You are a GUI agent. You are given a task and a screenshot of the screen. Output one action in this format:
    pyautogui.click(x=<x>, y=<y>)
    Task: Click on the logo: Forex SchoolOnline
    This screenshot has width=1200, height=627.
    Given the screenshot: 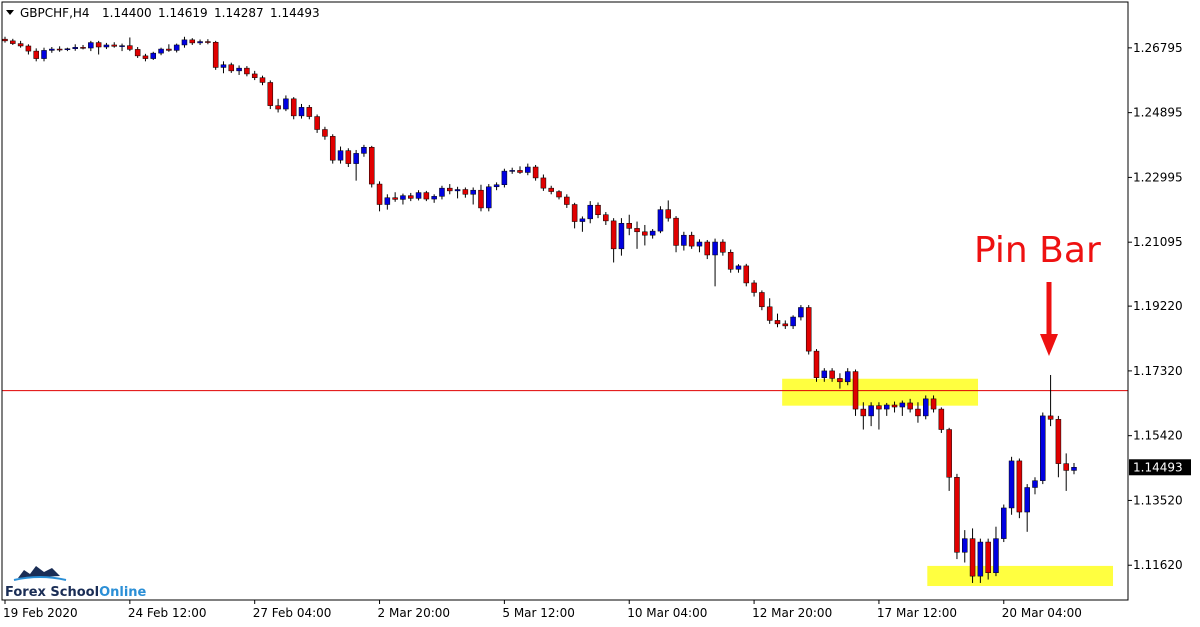 What is the action you would take?
    pyautogui.click(x=76, y=583)
    